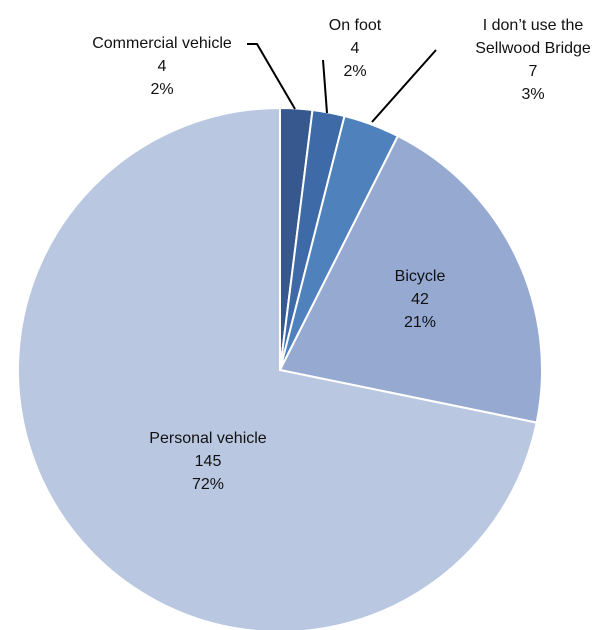  What do you see at coordinates (404, 86) in the screenshot?
I see `leader-line-i-don-t-use-the-sellwood-bridge` at bounding box center [404, 86].